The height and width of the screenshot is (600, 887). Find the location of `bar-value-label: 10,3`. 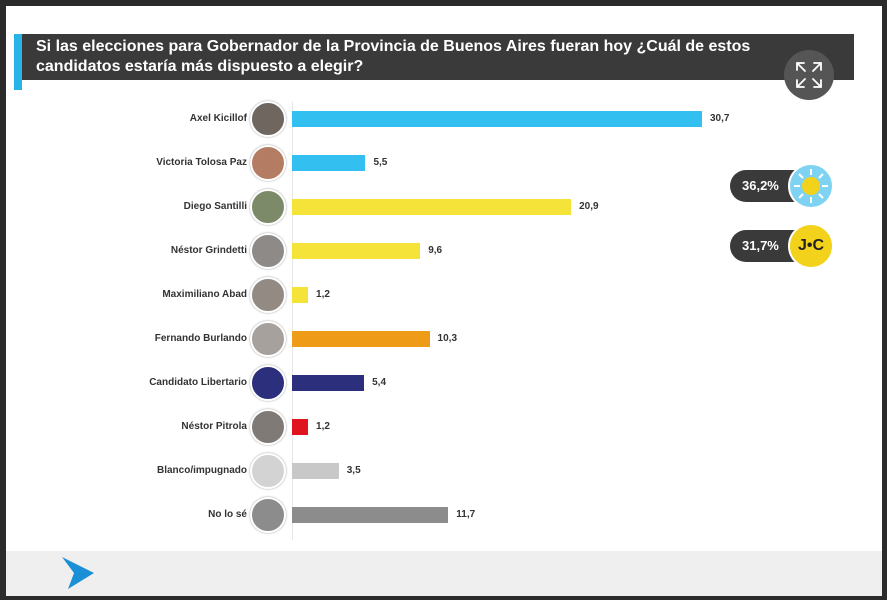

bar-value-label: 10,3 is located at coordinates (447, 338).